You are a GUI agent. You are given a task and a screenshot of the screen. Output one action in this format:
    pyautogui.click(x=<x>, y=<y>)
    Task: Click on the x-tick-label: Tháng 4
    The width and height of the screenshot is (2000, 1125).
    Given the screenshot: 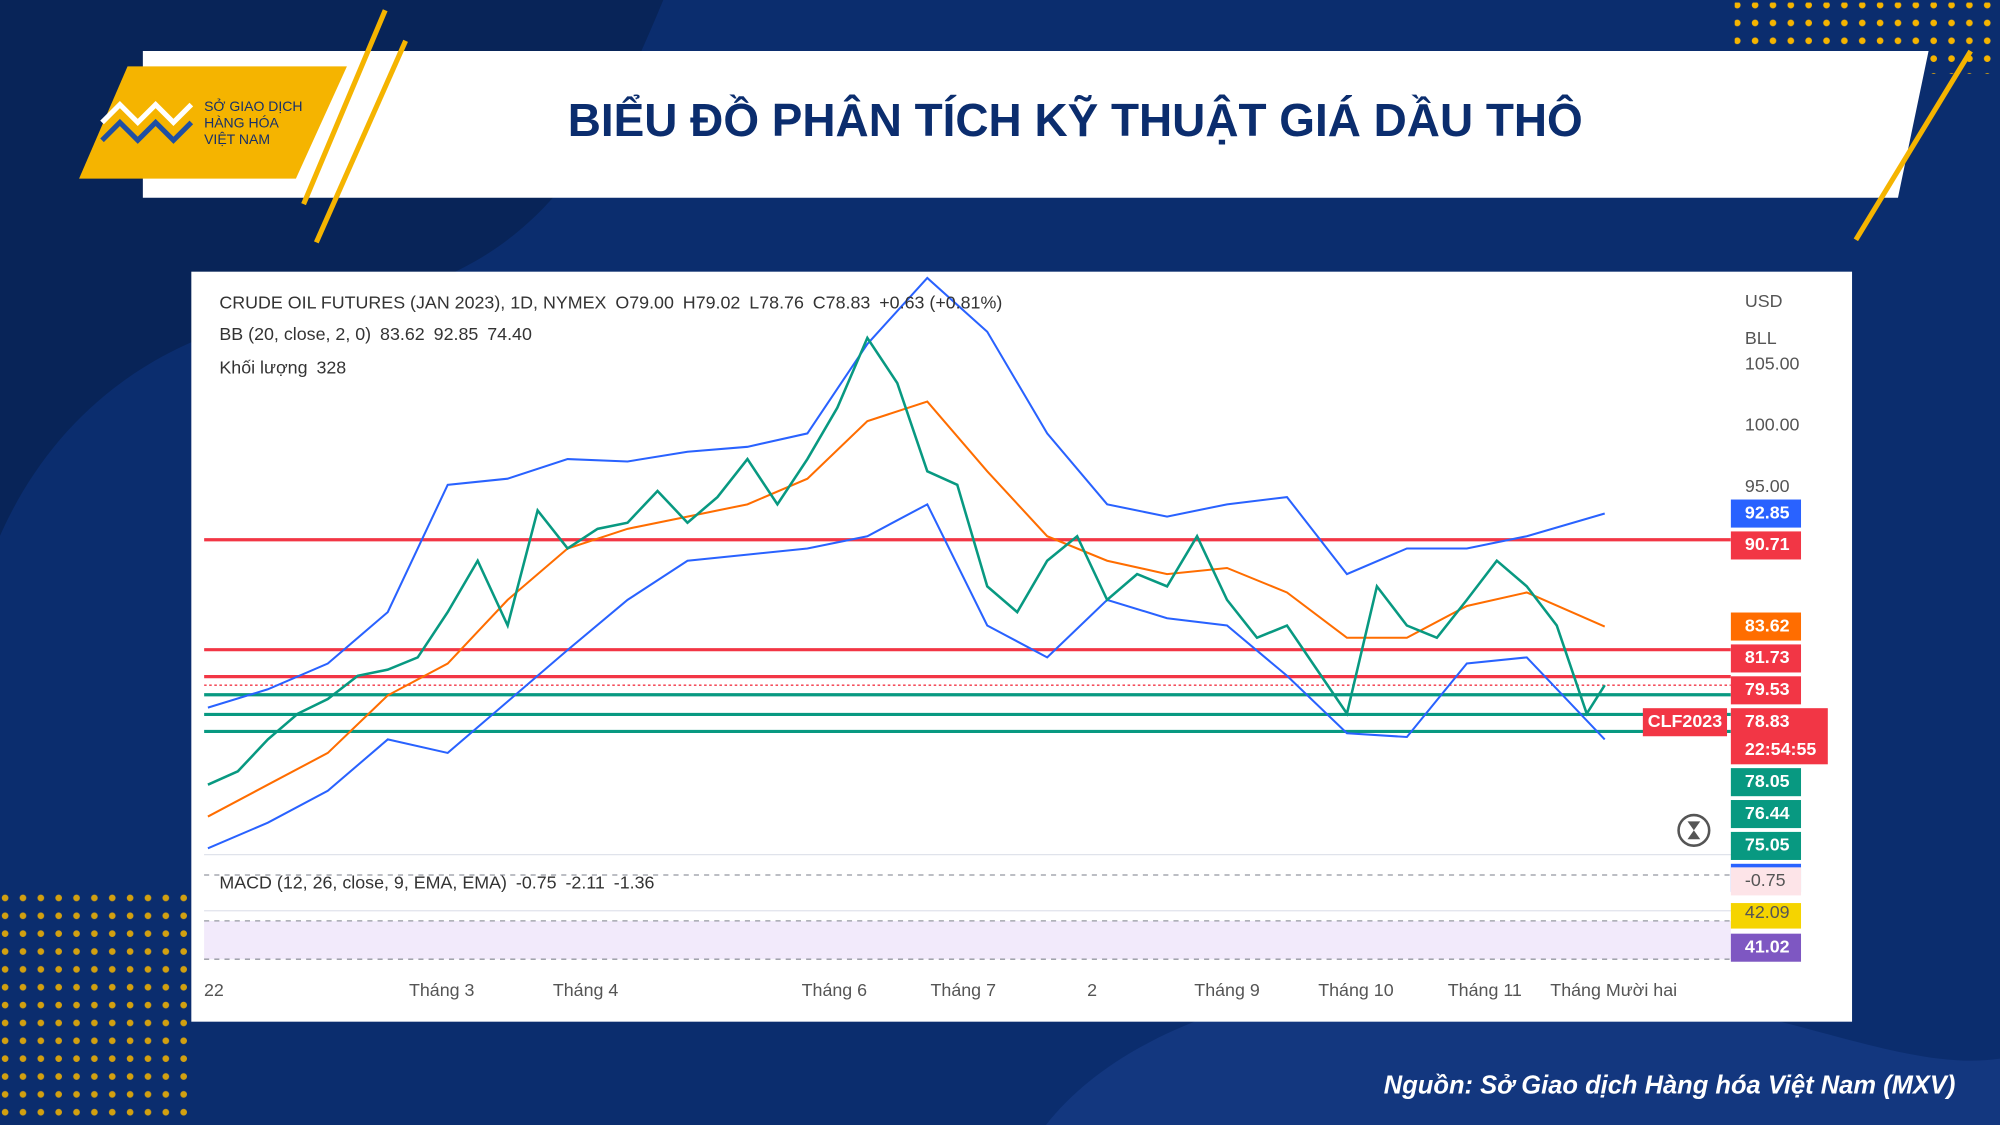 What is the action you would take?
    pyautogui.click(x=586, y=990)
    